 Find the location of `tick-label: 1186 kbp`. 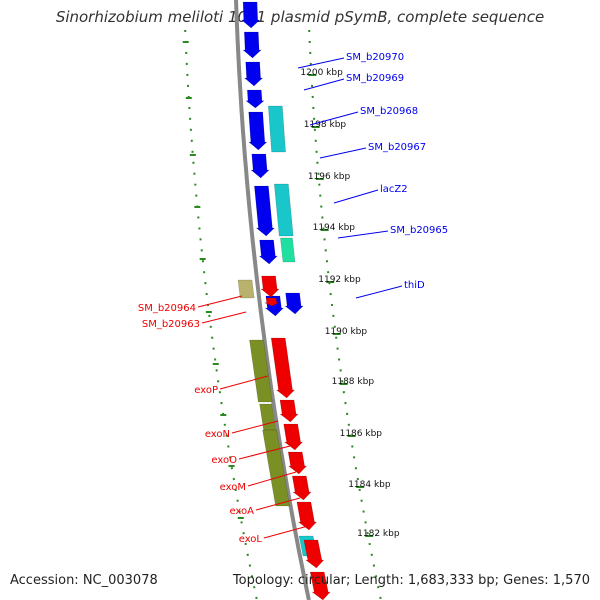

tick-label: 1186 kbp is located at coordinates (361, 434).